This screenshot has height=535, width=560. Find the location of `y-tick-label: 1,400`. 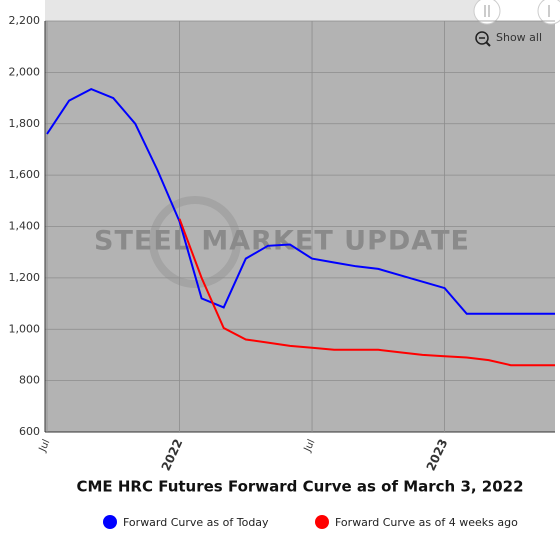

y-tick-label: 1,400 is located at coordinates (25, 226).